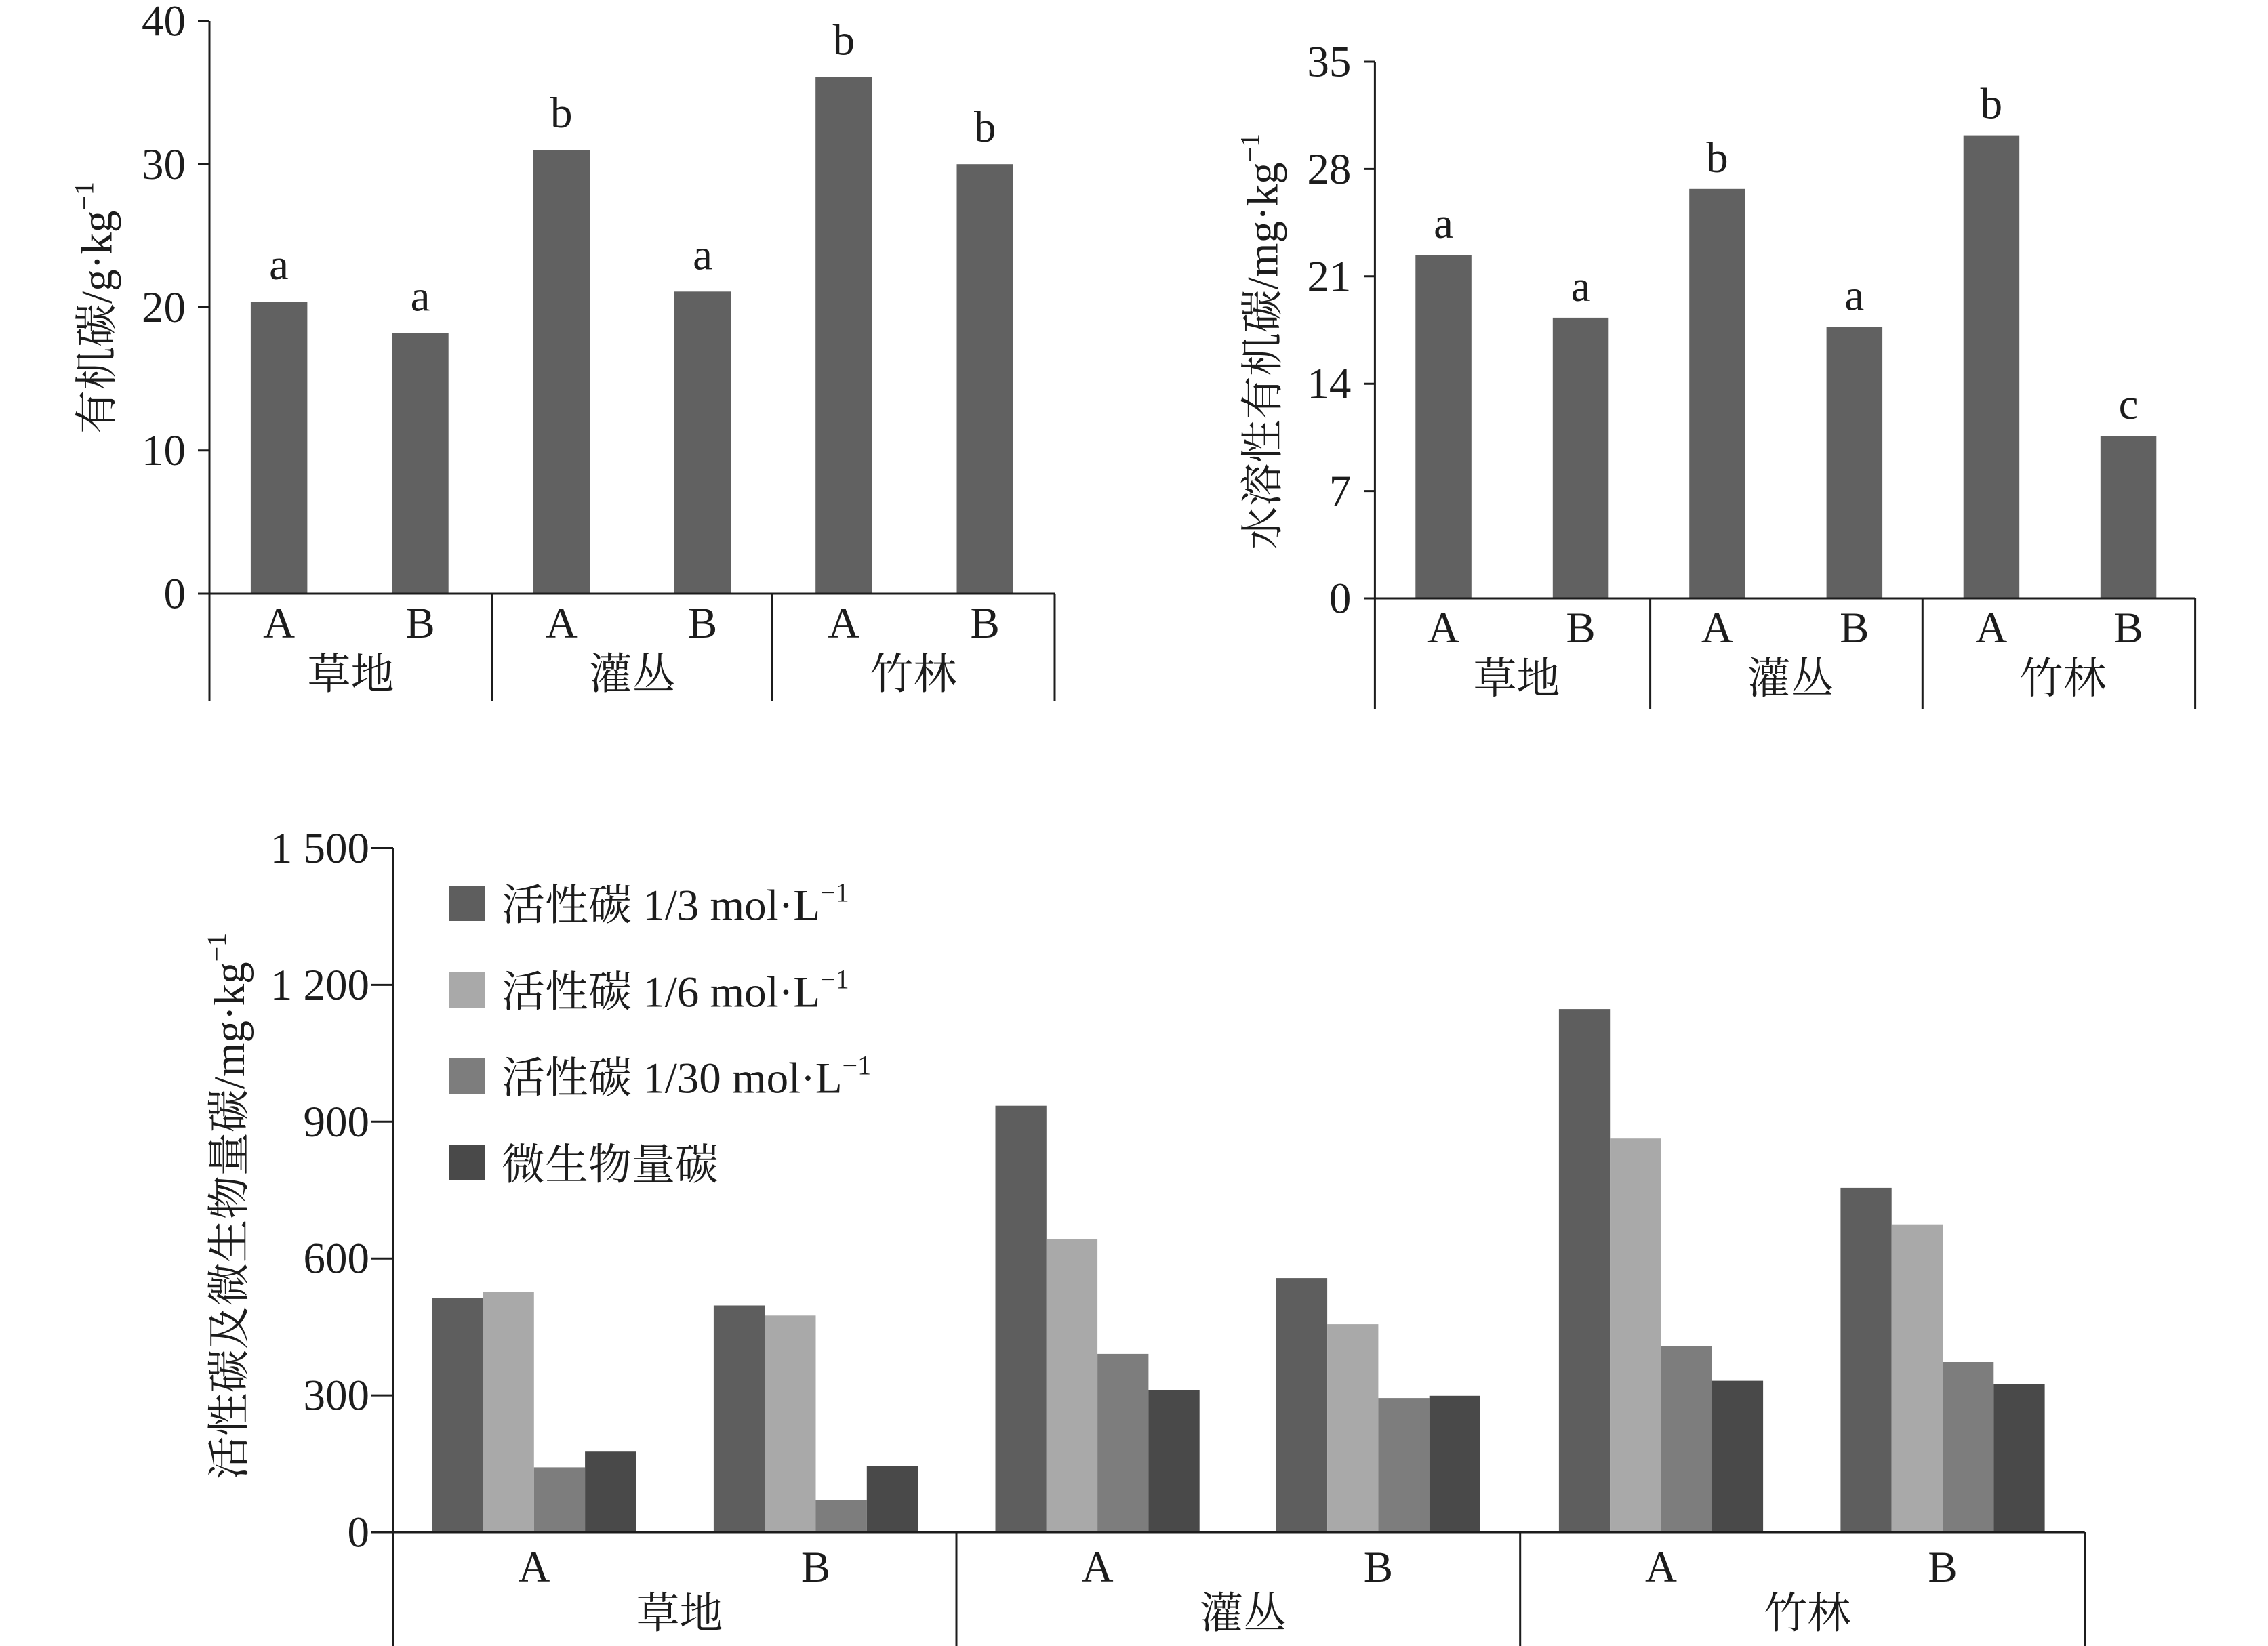 This screenshot has width=2268, height=1646. What do you see at coordinates (337, 1396) in the screenshot?
I see `svg-text: 300` at bounding box center [337, 1396].